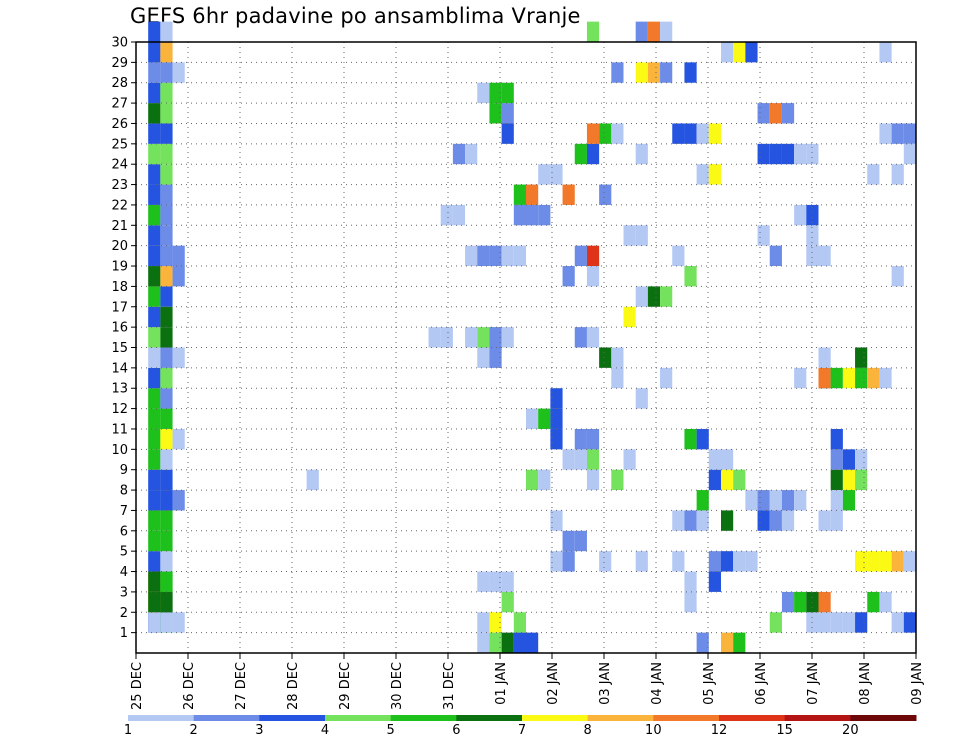 This screenshot has width=960, height=742. What do you see at coordinates (719, 730) in the screenshot?
I see `colorbar-label: 12` at bounding box center [719, 730].